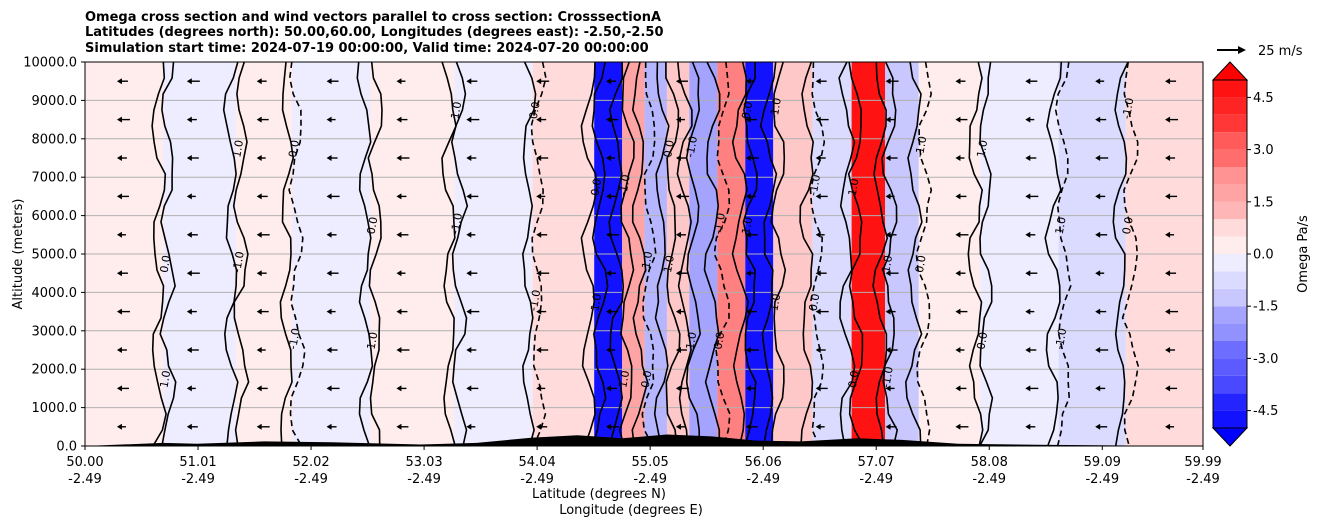 The width and height of the screenshot is (1320, 526). What do you see at coordinates (55, 408) in the screenshot?
I see `y-tick-label: 1000.0` at bounding box center [55, 408].